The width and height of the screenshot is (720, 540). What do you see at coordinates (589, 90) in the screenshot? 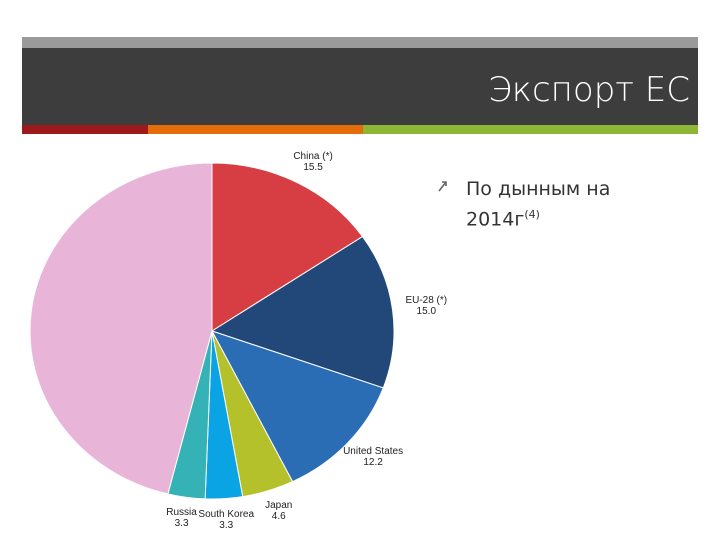
I see `slide-title: Экспорт ЕС` at bounding box center [589, 90].